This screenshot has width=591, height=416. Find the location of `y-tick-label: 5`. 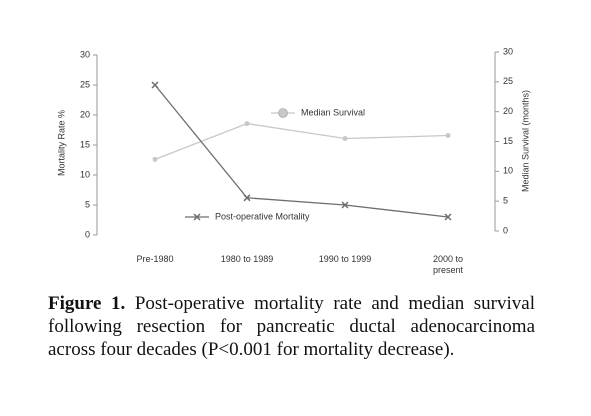

y-tick-label: 5 is located at coordinates (87, 204).